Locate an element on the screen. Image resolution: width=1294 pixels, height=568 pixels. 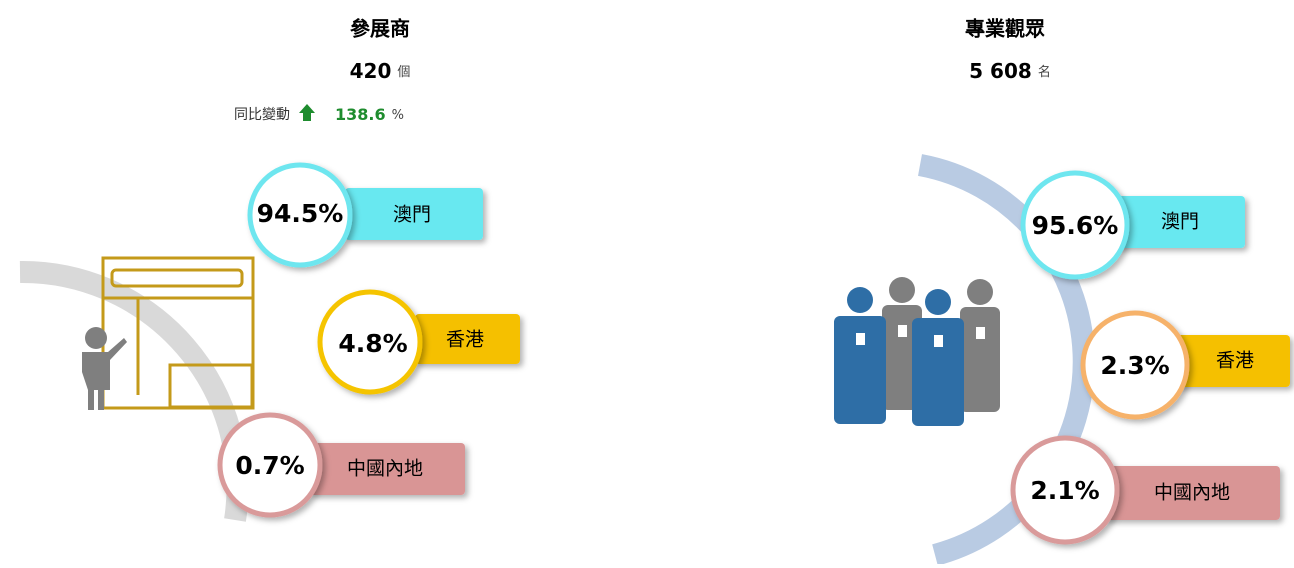
percent: 0.7% is located at coordinates (269, 465).